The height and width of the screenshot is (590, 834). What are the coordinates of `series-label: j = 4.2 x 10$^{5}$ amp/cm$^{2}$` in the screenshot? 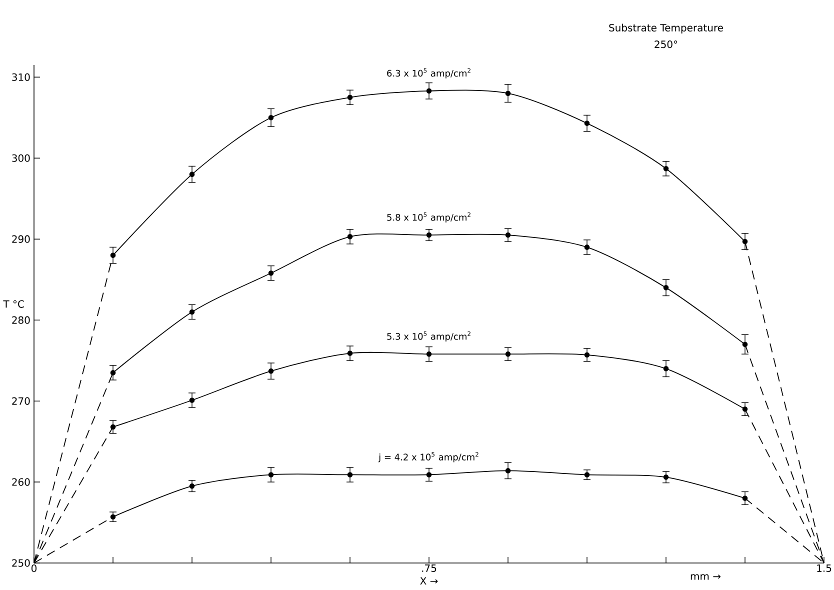 It's located at (428, 457).